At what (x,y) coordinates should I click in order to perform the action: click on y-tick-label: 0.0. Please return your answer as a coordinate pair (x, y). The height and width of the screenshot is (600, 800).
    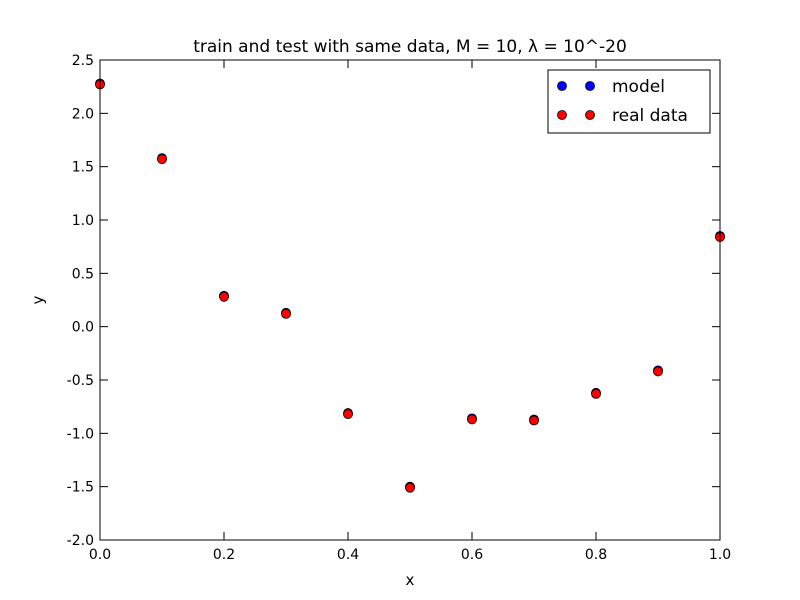
    Looking at the image, I should click on (83, 328).